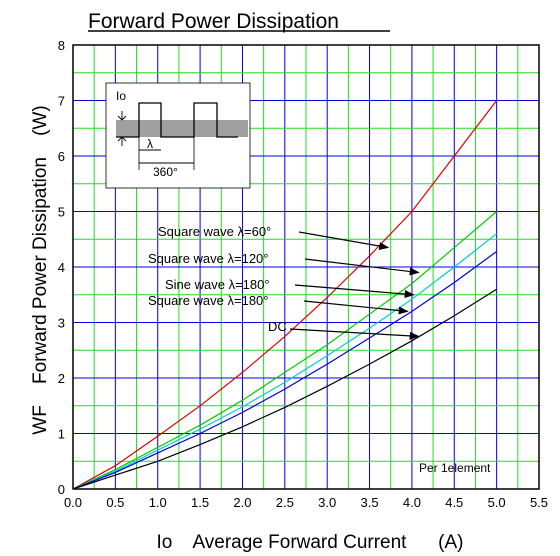 This screenshot has height=556, width=560. What do you see at coordinates (200, 502) in the screenshot?
I see `x-tick-label: 1.5` at bounding box center [200, 502].